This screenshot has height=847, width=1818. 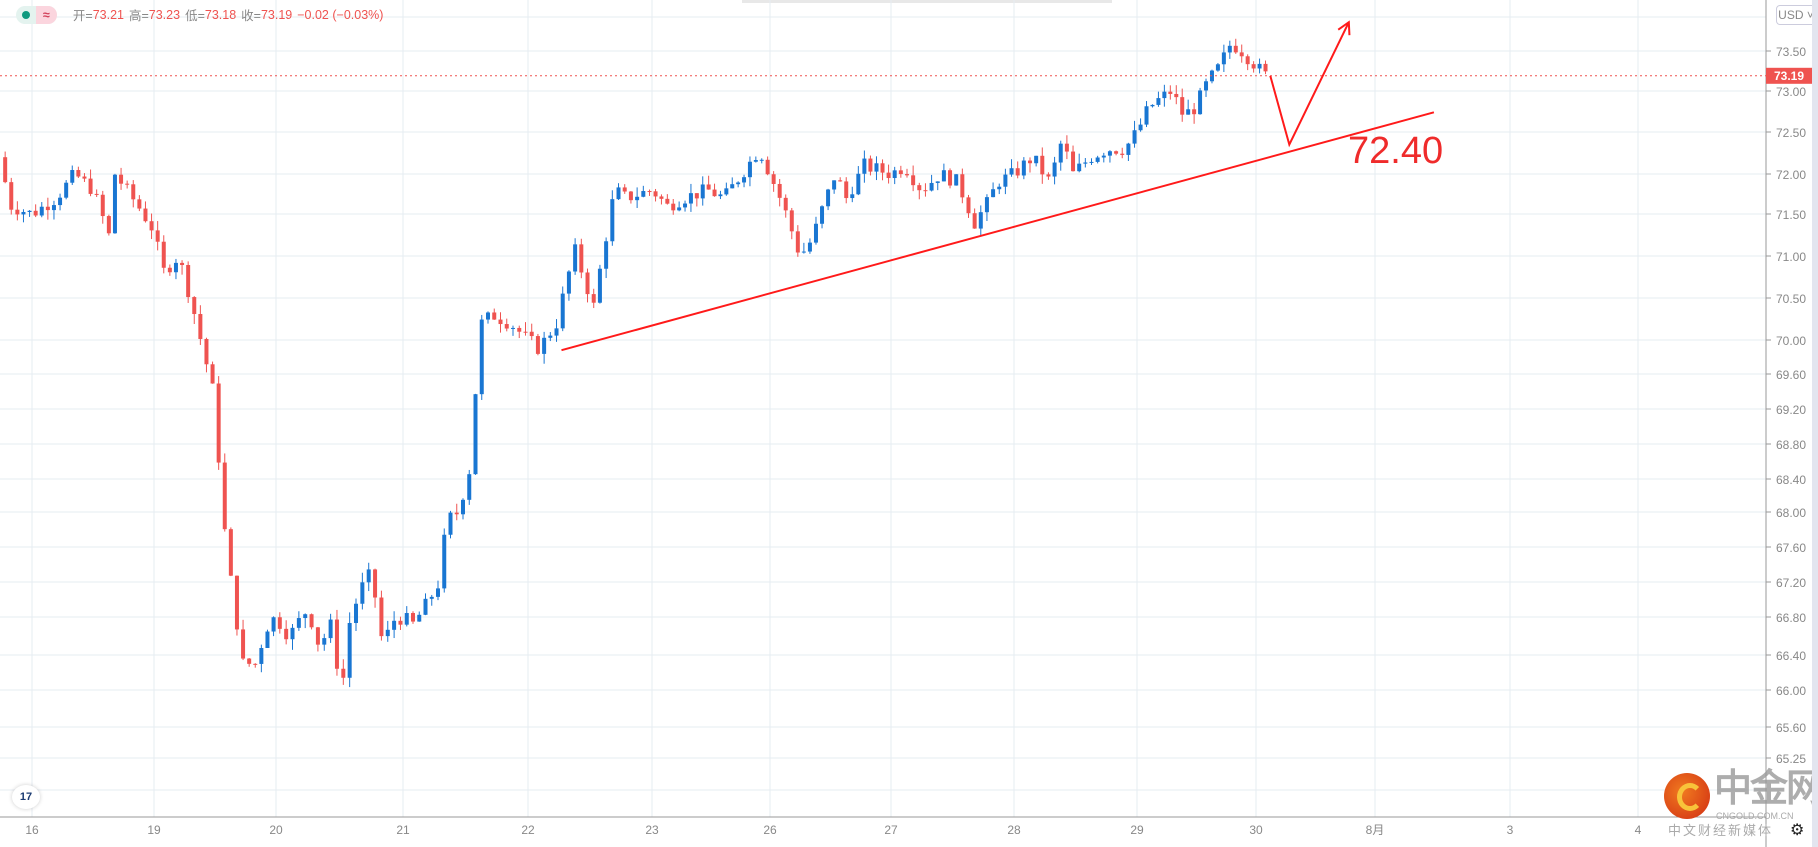 What do you see at coordinates (1375, 830) in the screenshot?
I see `x-tick-label: 8月` at bounding box center [1375, 830].